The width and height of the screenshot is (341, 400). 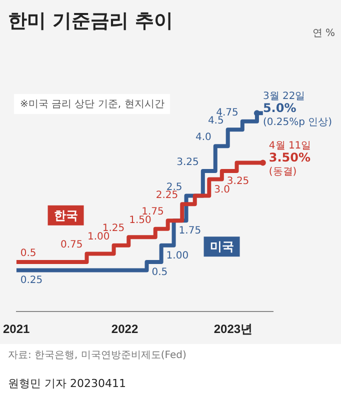 What do you see at coordinates (222, 190) in the screenshot?
I see `data-label: 3.0` at bounding box center [222, 190].